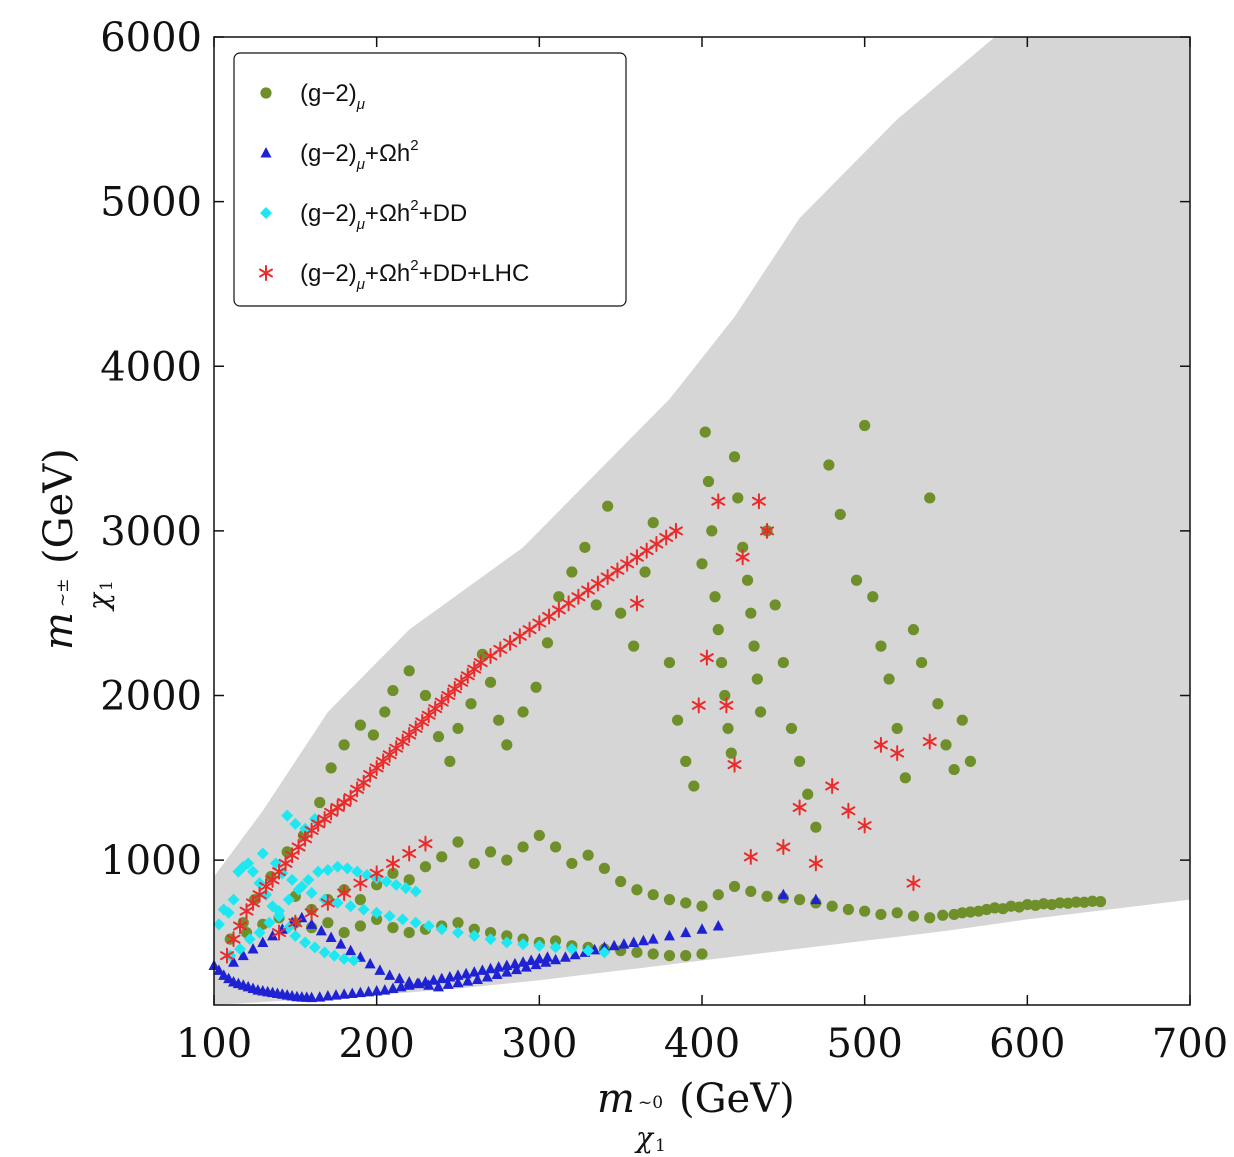 This screenshot has height=1157, width=1234. What do you see at coordinates (383, 215) in the screenshot?
I see `legend-label-3: (g−2)μ+Ωh2+DD` at bounding box center [383, 215].